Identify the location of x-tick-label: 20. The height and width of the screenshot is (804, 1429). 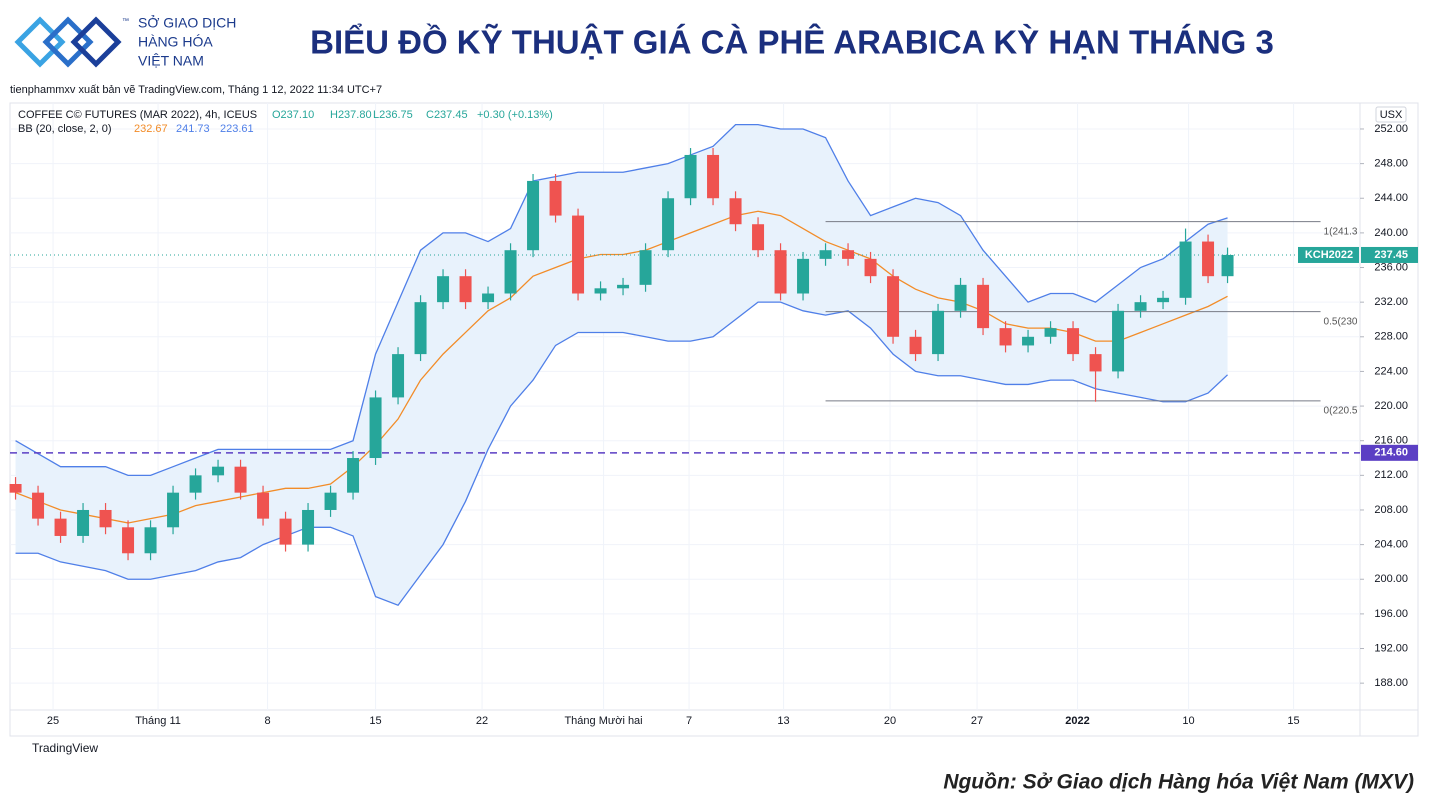
(890, 721).